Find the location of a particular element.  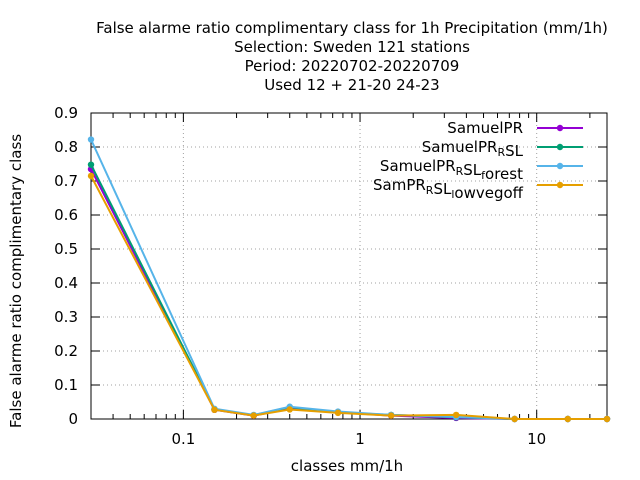

legend-label-text: SamPR is located at coordinates (399, 185).